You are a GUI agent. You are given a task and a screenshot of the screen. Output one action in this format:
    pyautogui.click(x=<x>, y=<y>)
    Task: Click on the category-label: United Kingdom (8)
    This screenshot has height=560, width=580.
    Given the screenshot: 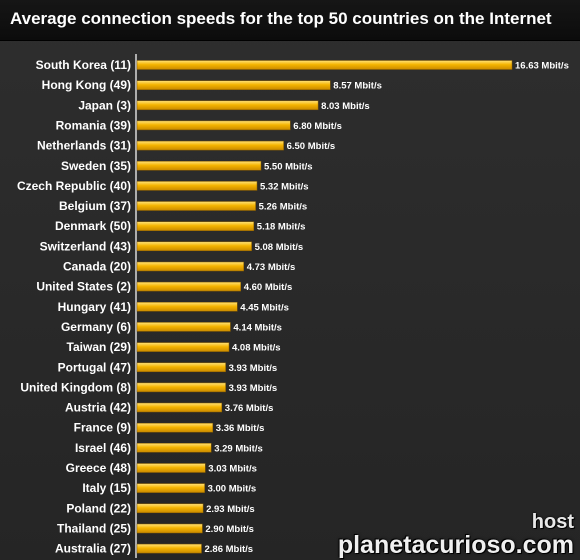 What is the action you would take?
    pyautogui.click(x=75, y=387)
    